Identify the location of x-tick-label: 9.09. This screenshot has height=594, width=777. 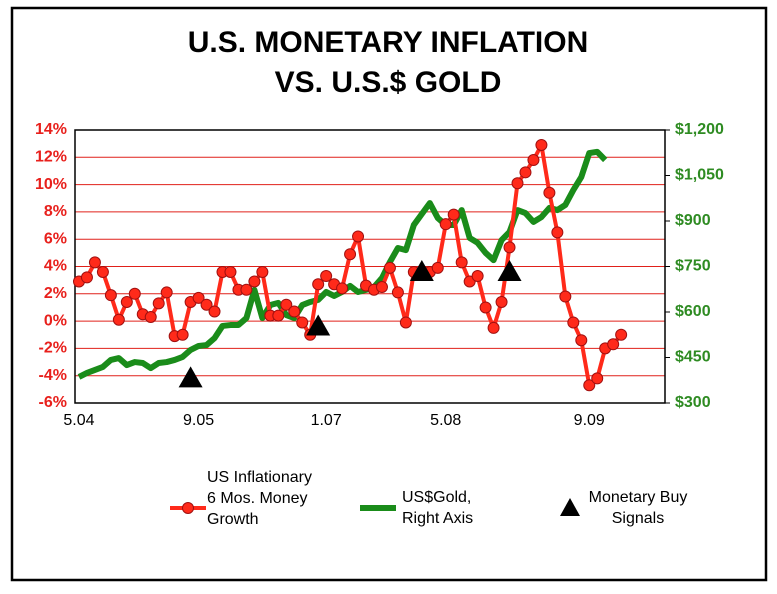
(589, 420).